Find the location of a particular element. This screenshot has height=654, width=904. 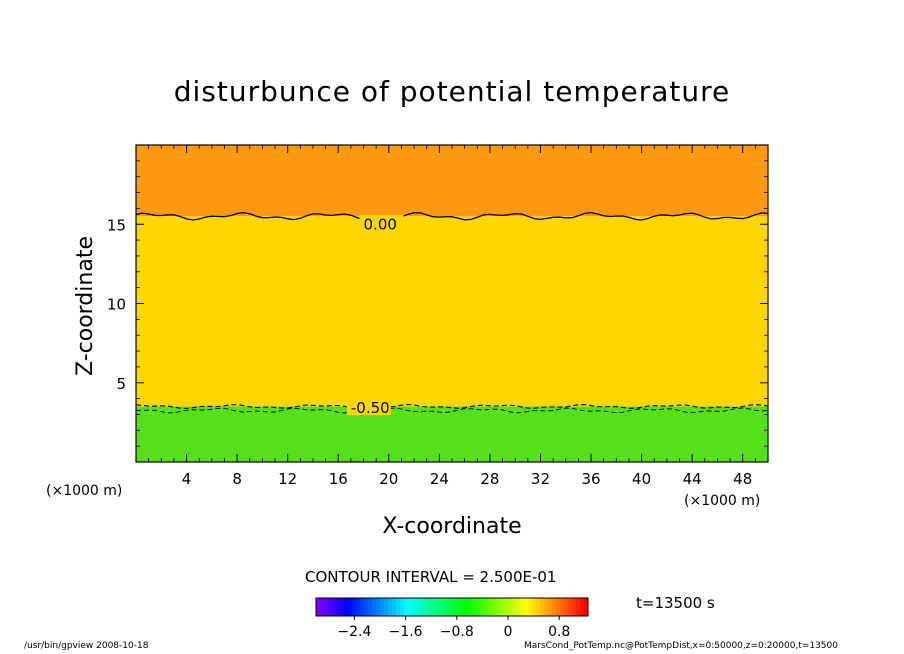

contour-interval-label: CONTOUR INTERVAL = 2.500E-01 is located at coordinates (431, 577).